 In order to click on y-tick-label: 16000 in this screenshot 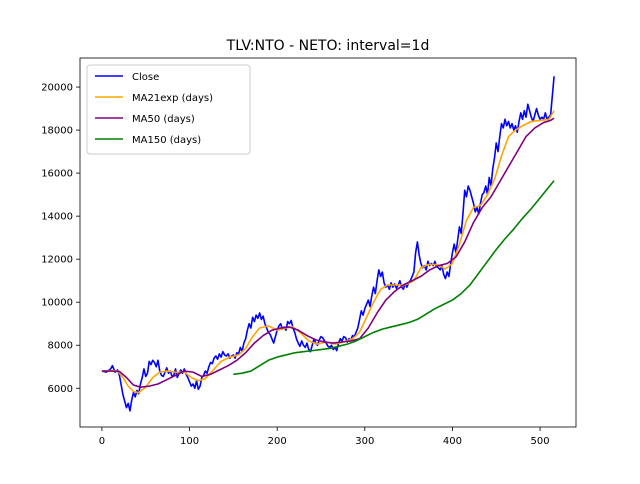, I will do `click(57, 174)`.